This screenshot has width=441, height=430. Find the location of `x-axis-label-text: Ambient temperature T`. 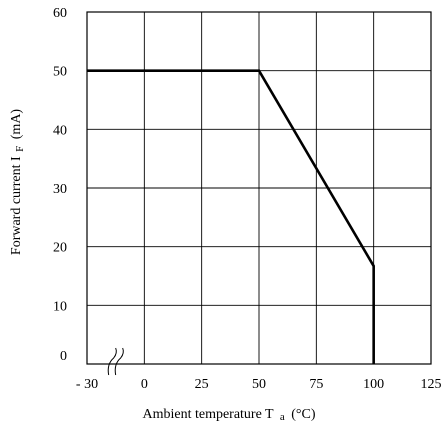

x-axis-label-text: Ambient temperature T is located at coordinates (208, 414).